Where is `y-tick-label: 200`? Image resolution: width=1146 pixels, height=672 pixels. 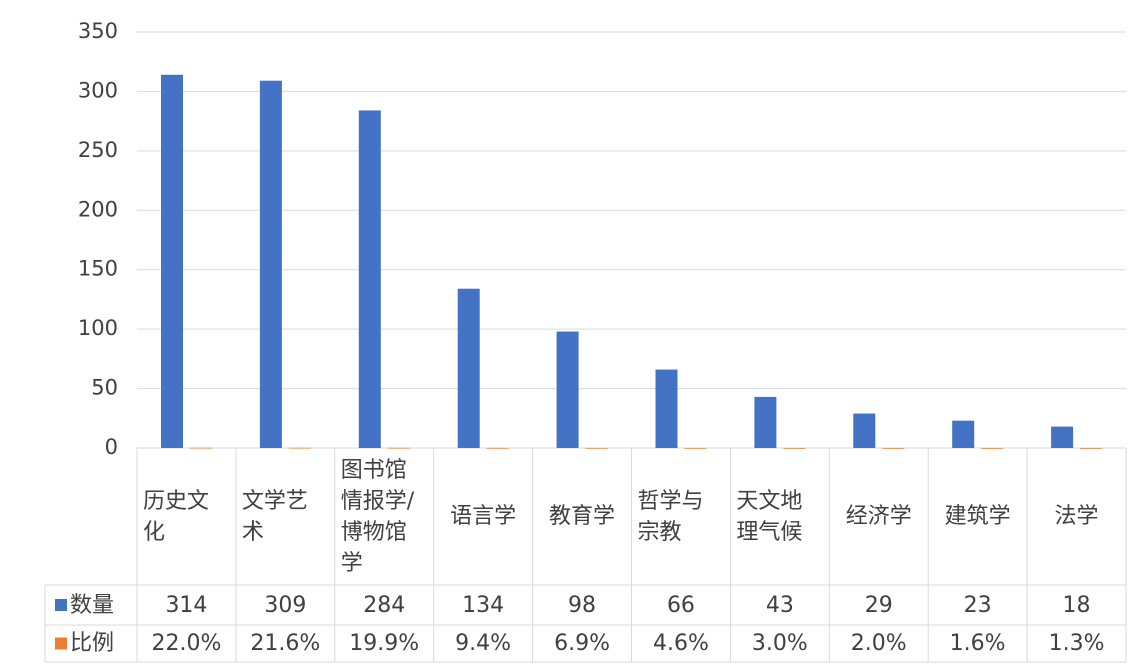 y-tick-label: 200 is located at coordinates (98, 209).